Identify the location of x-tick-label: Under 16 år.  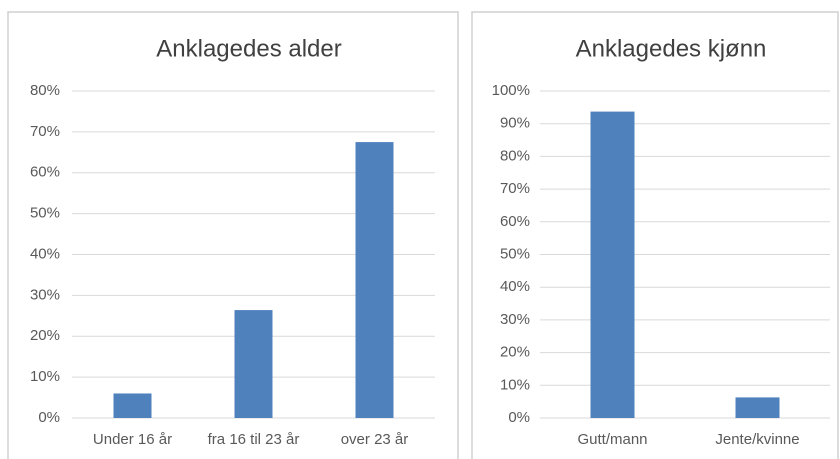
(132, 439).